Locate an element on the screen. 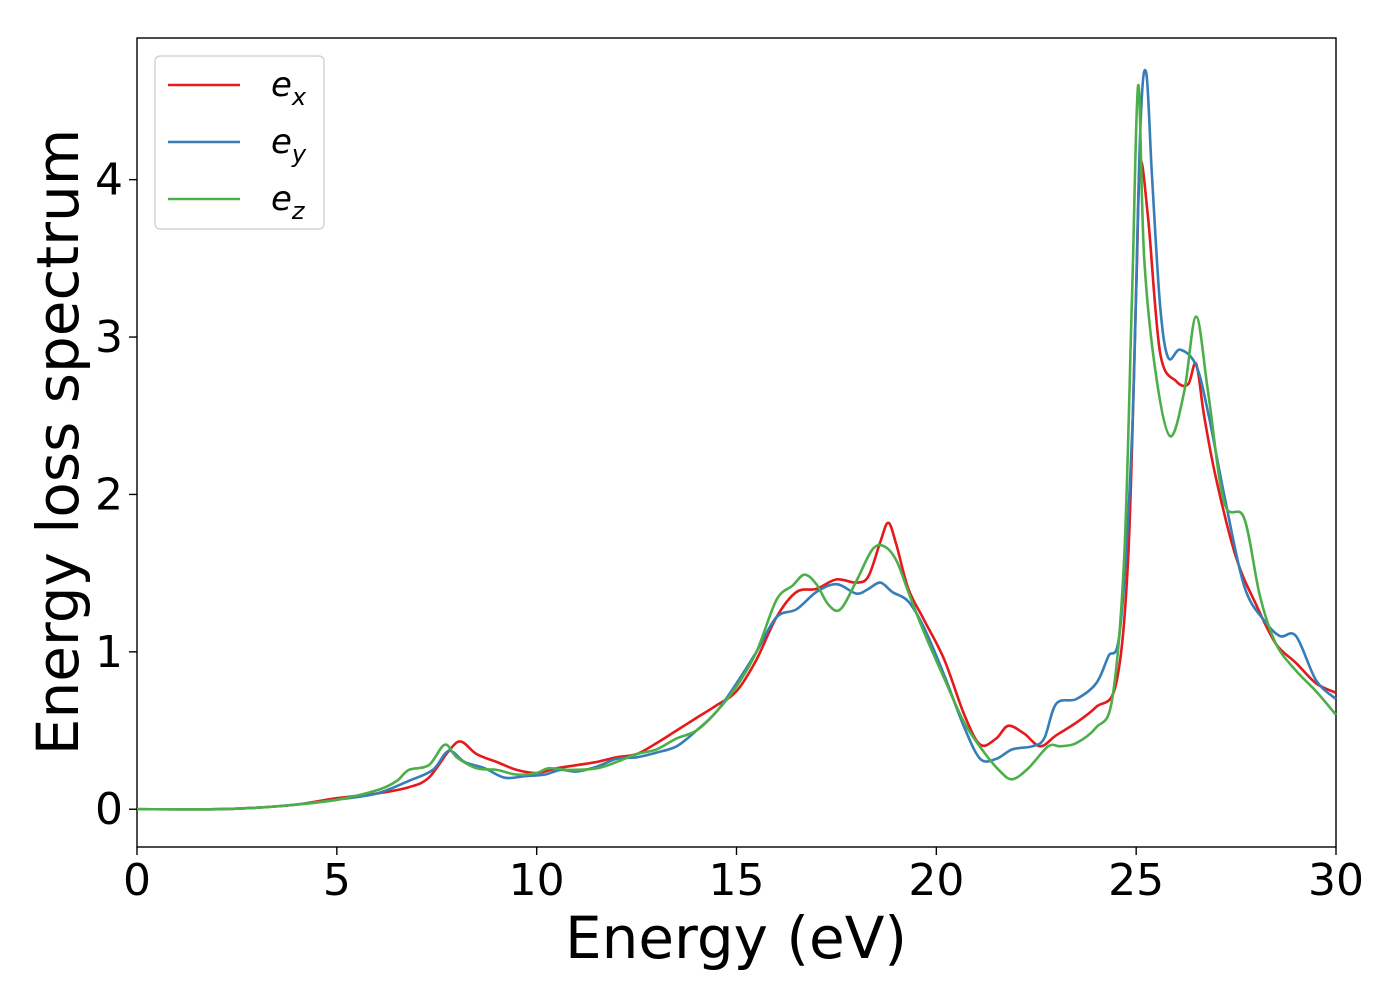 This screenshot has width=1400, height=1000. x-axis-ticks: 0 5 10 15 20 25 30 is located at coordinates (743, 876).